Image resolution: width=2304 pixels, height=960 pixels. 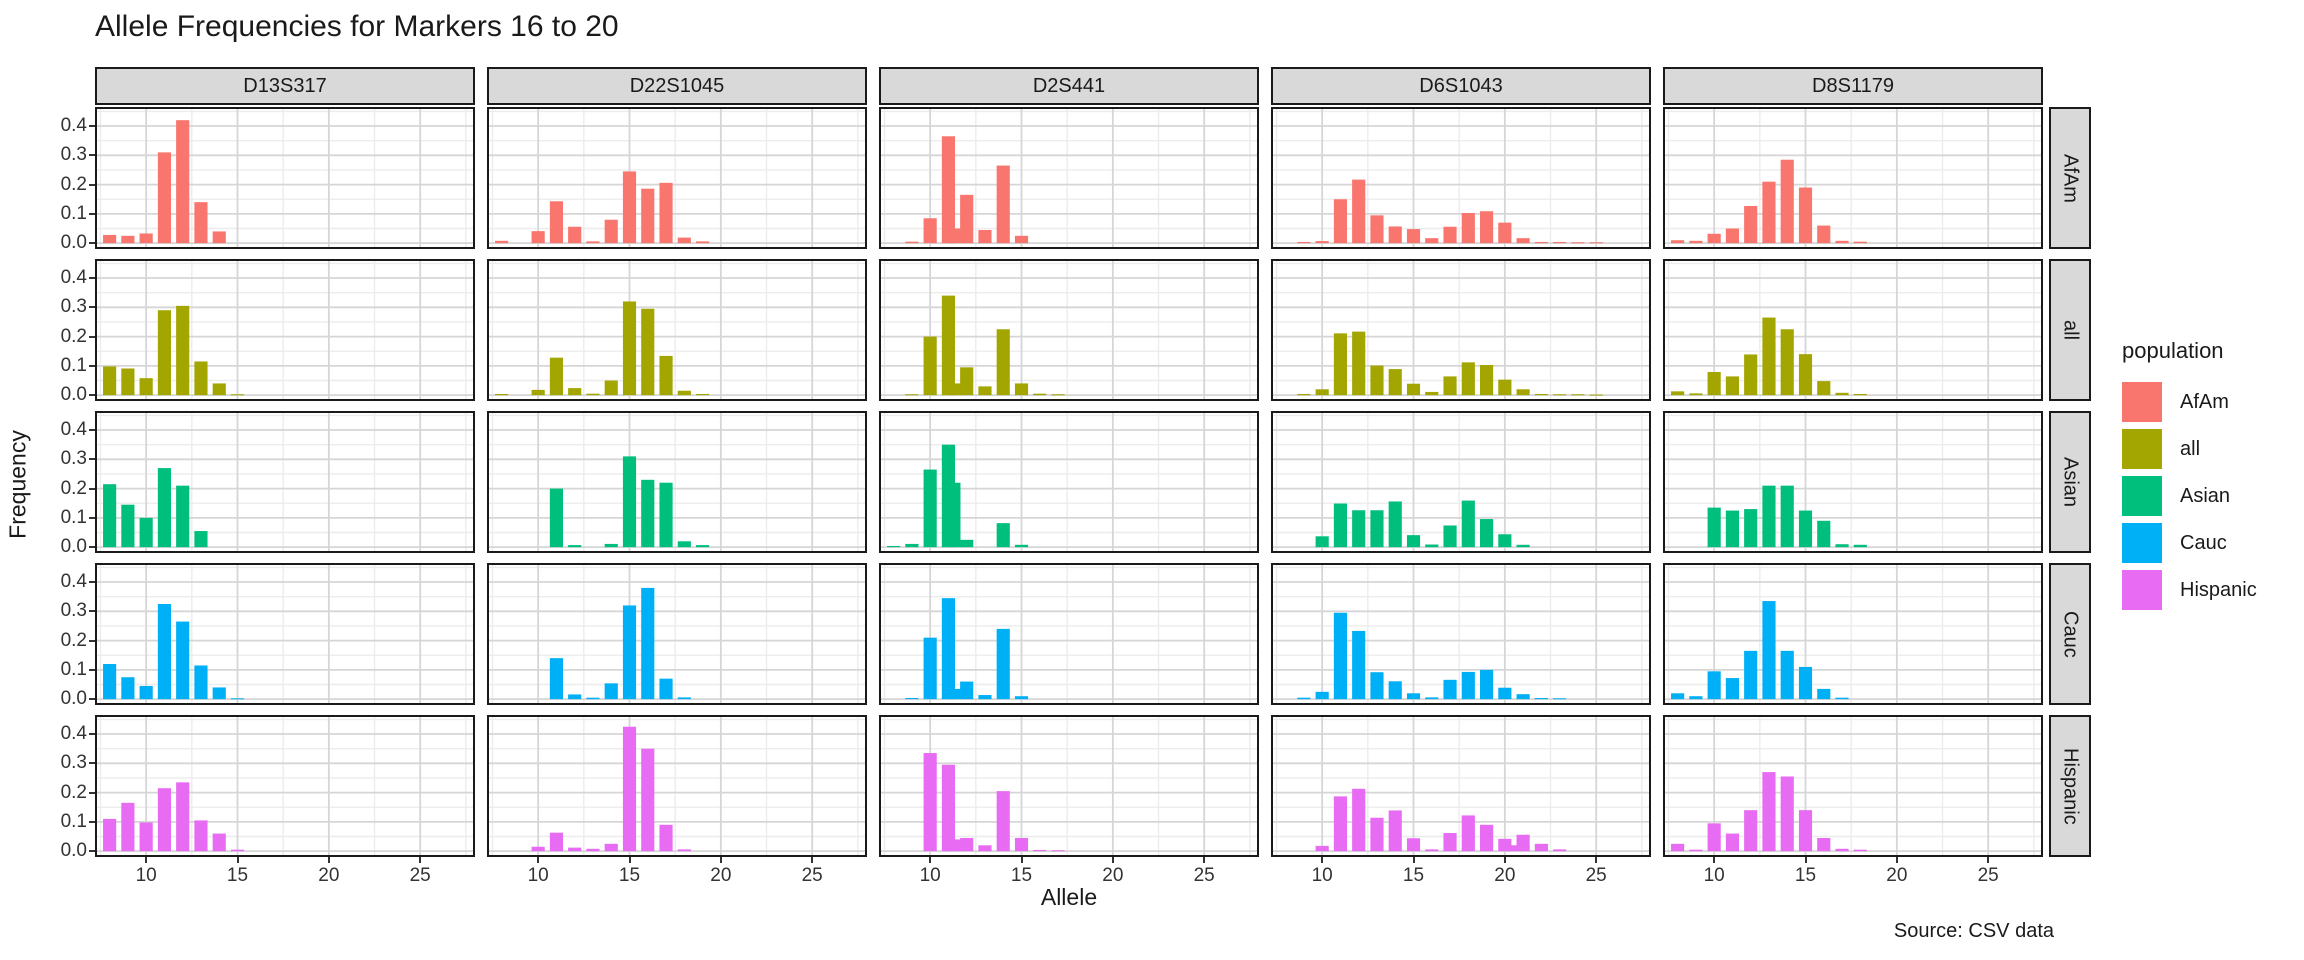 What do you see at coordinates (2204, 401) in the screenshot?
I see `legend-entry-label: AfAm` at bounding box center [2204, 401].